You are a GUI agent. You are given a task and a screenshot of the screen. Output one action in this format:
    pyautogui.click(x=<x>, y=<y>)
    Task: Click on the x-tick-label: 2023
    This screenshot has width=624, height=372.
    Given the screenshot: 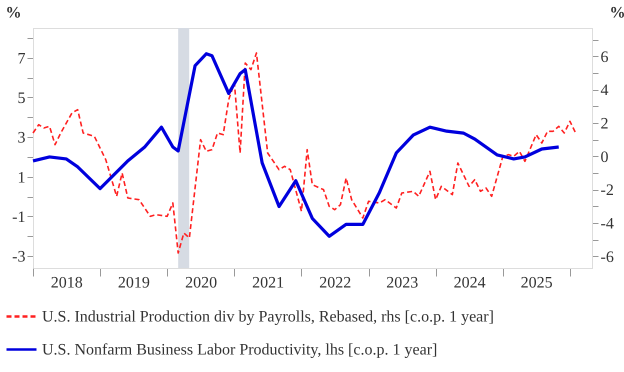 What is the action you would take?
    pyautogui.click(x=402, y=283)
    